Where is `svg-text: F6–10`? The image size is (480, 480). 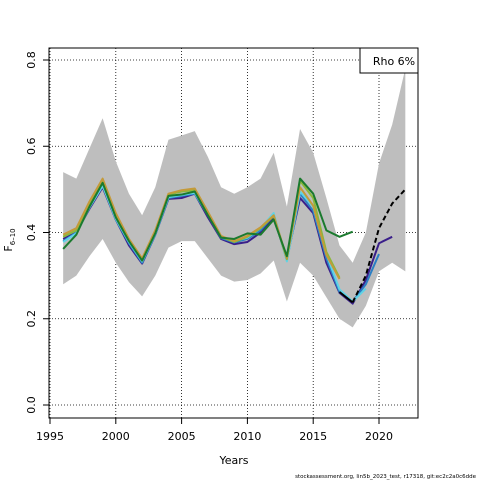
svg-text: F6–10 is located at coordinates (9, 239).